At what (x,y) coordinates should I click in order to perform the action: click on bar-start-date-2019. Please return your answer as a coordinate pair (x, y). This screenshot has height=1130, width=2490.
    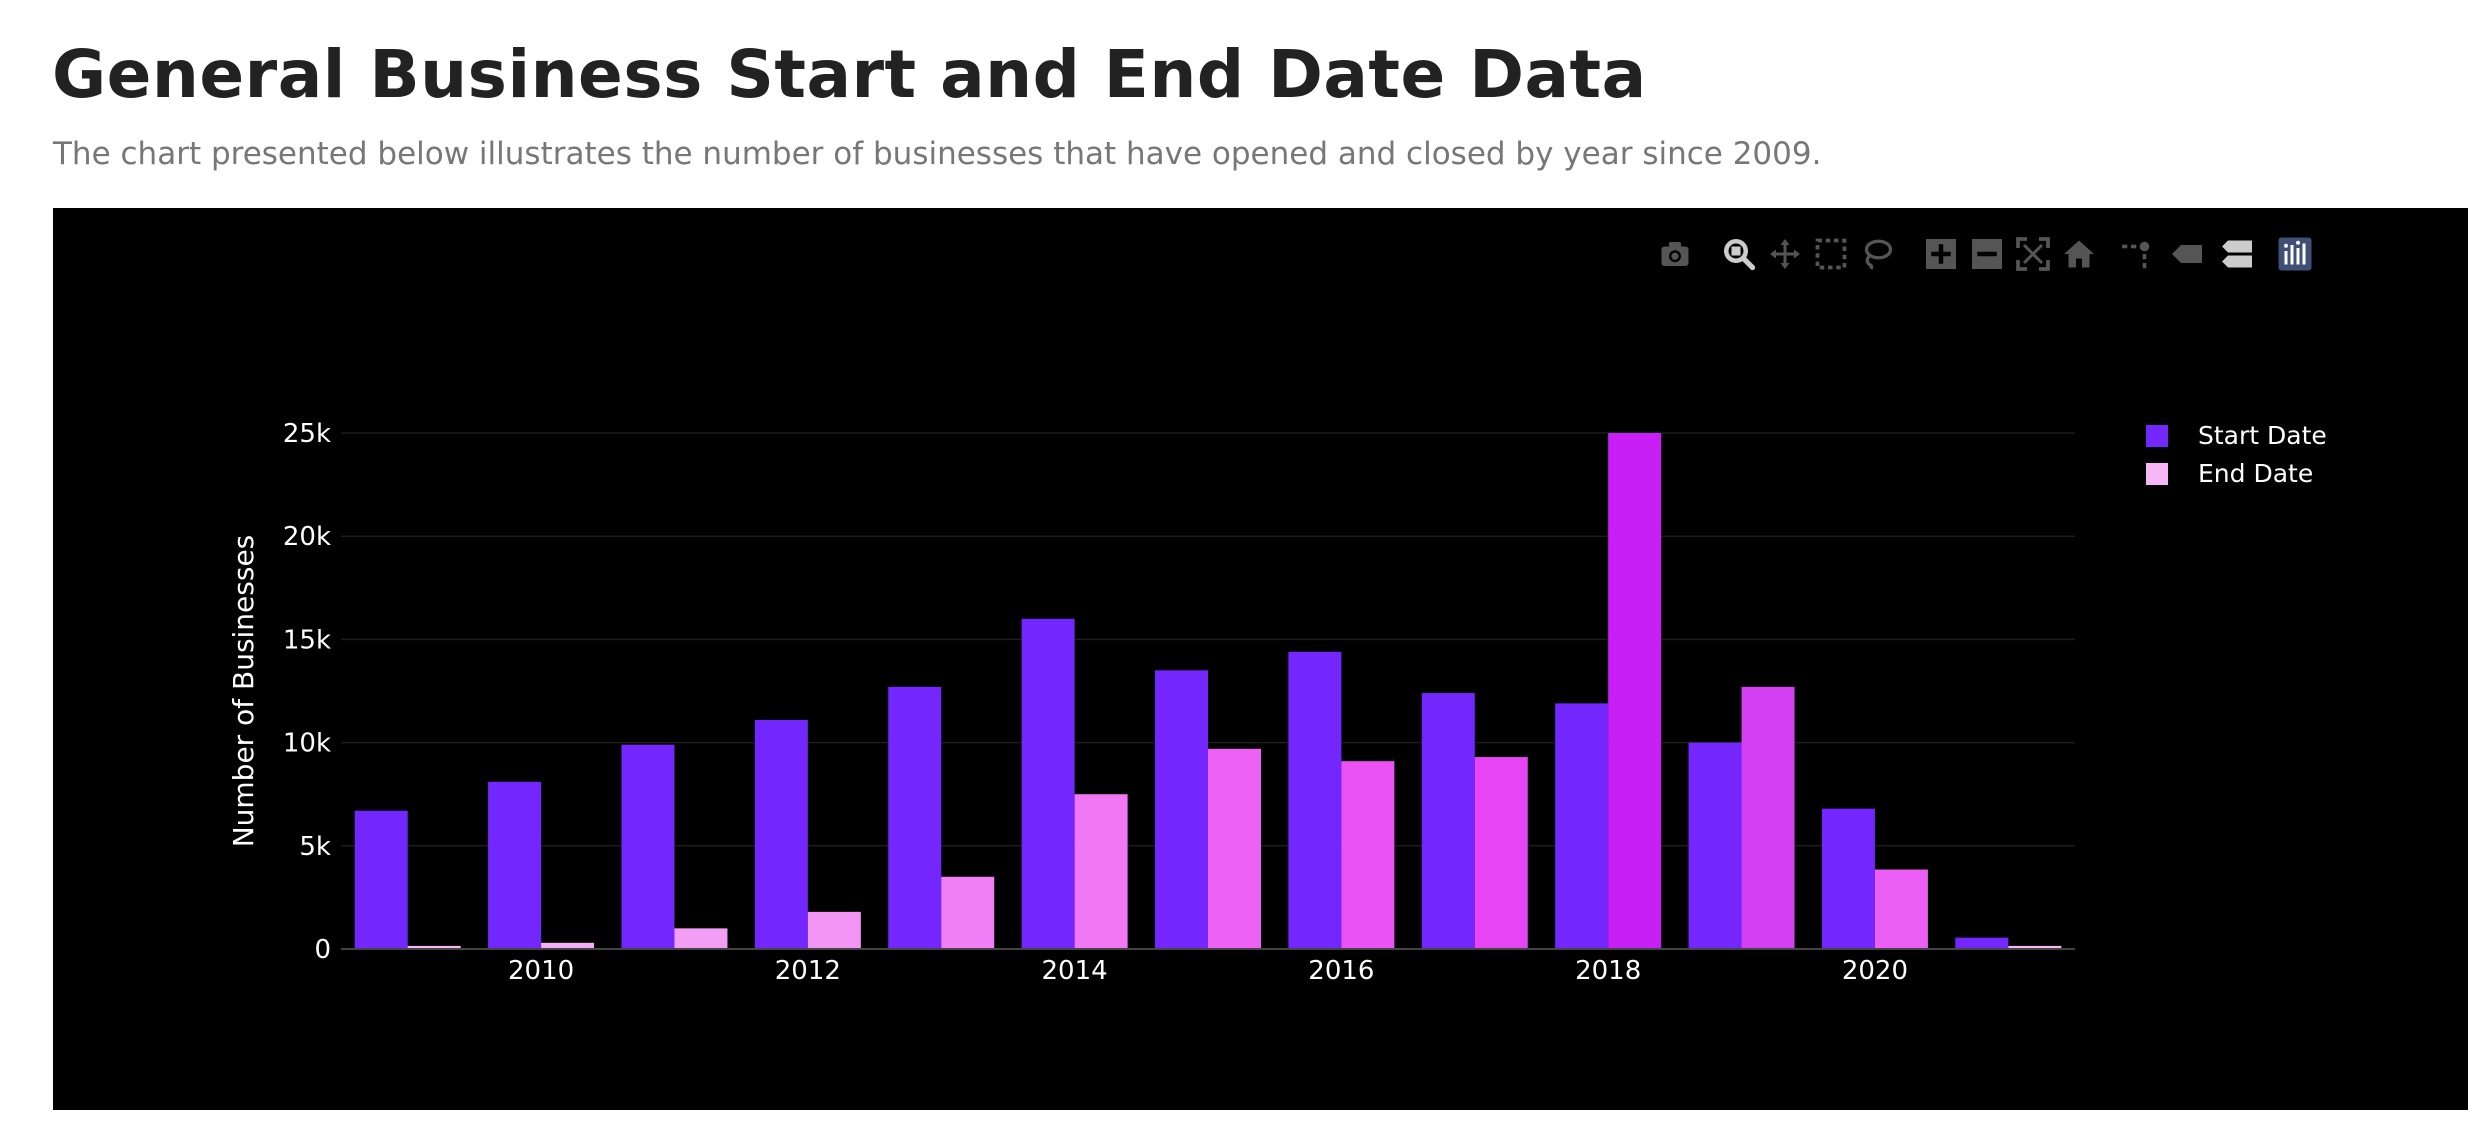
    Looking at the image, I should click on (1715, 845).